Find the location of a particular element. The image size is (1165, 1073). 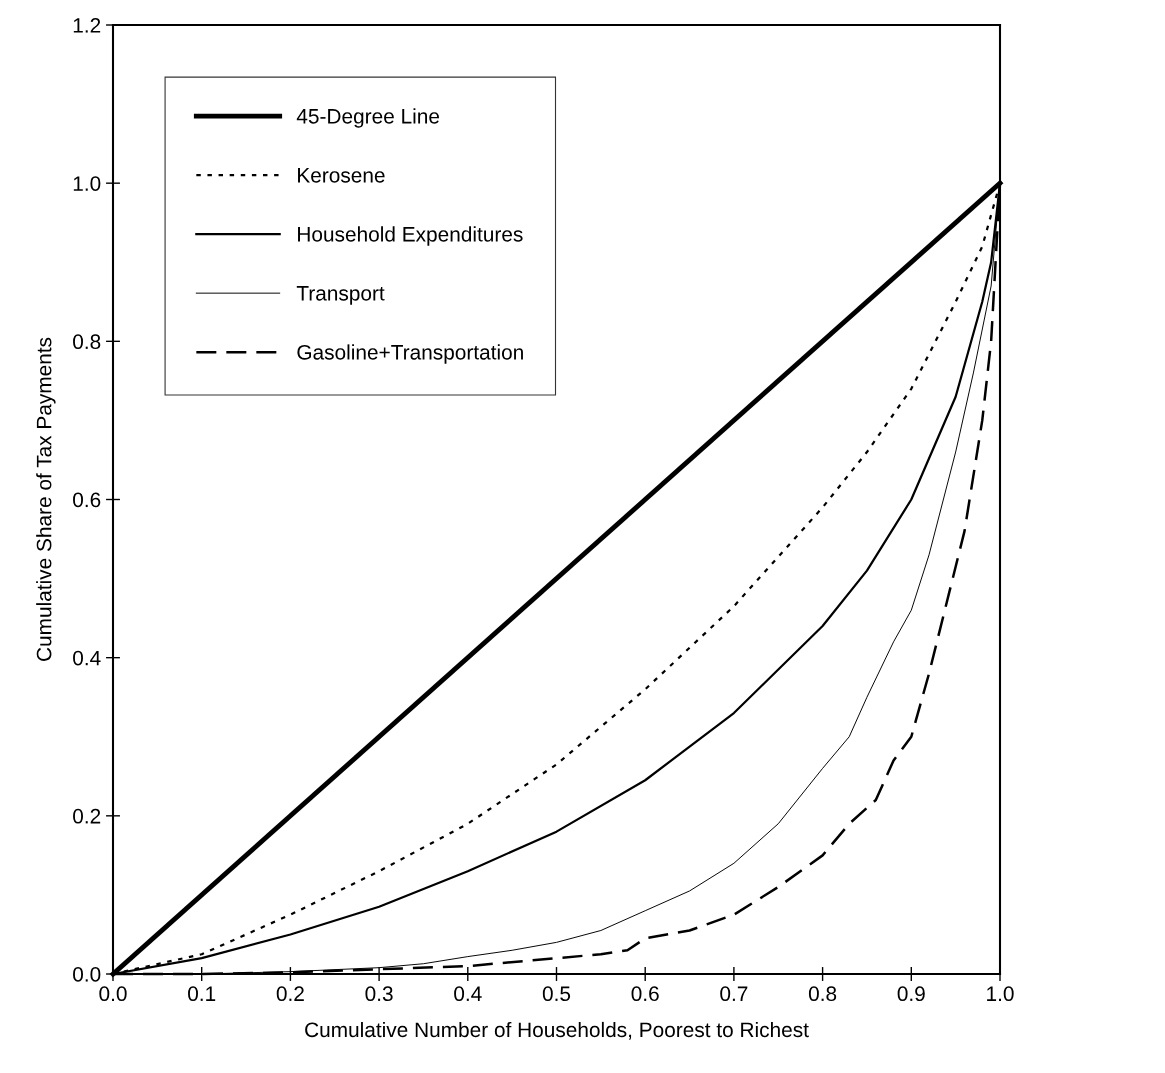

x-tick-label: 1.0 is located at coordinates (1000, 994).